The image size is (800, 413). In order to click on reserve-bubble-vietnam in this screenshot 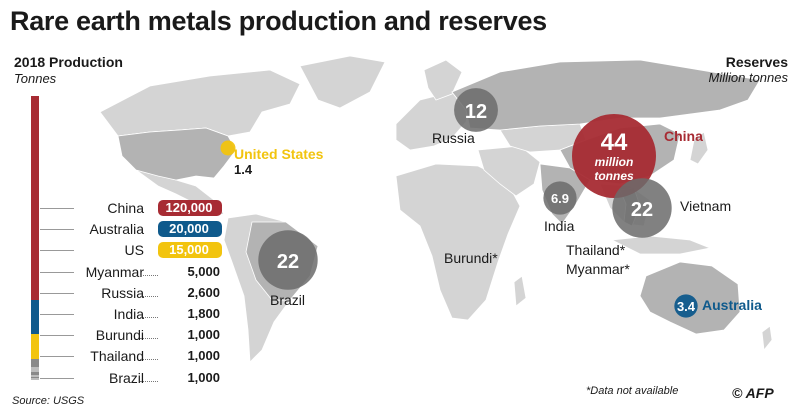, I will do `click(642, 208)`.